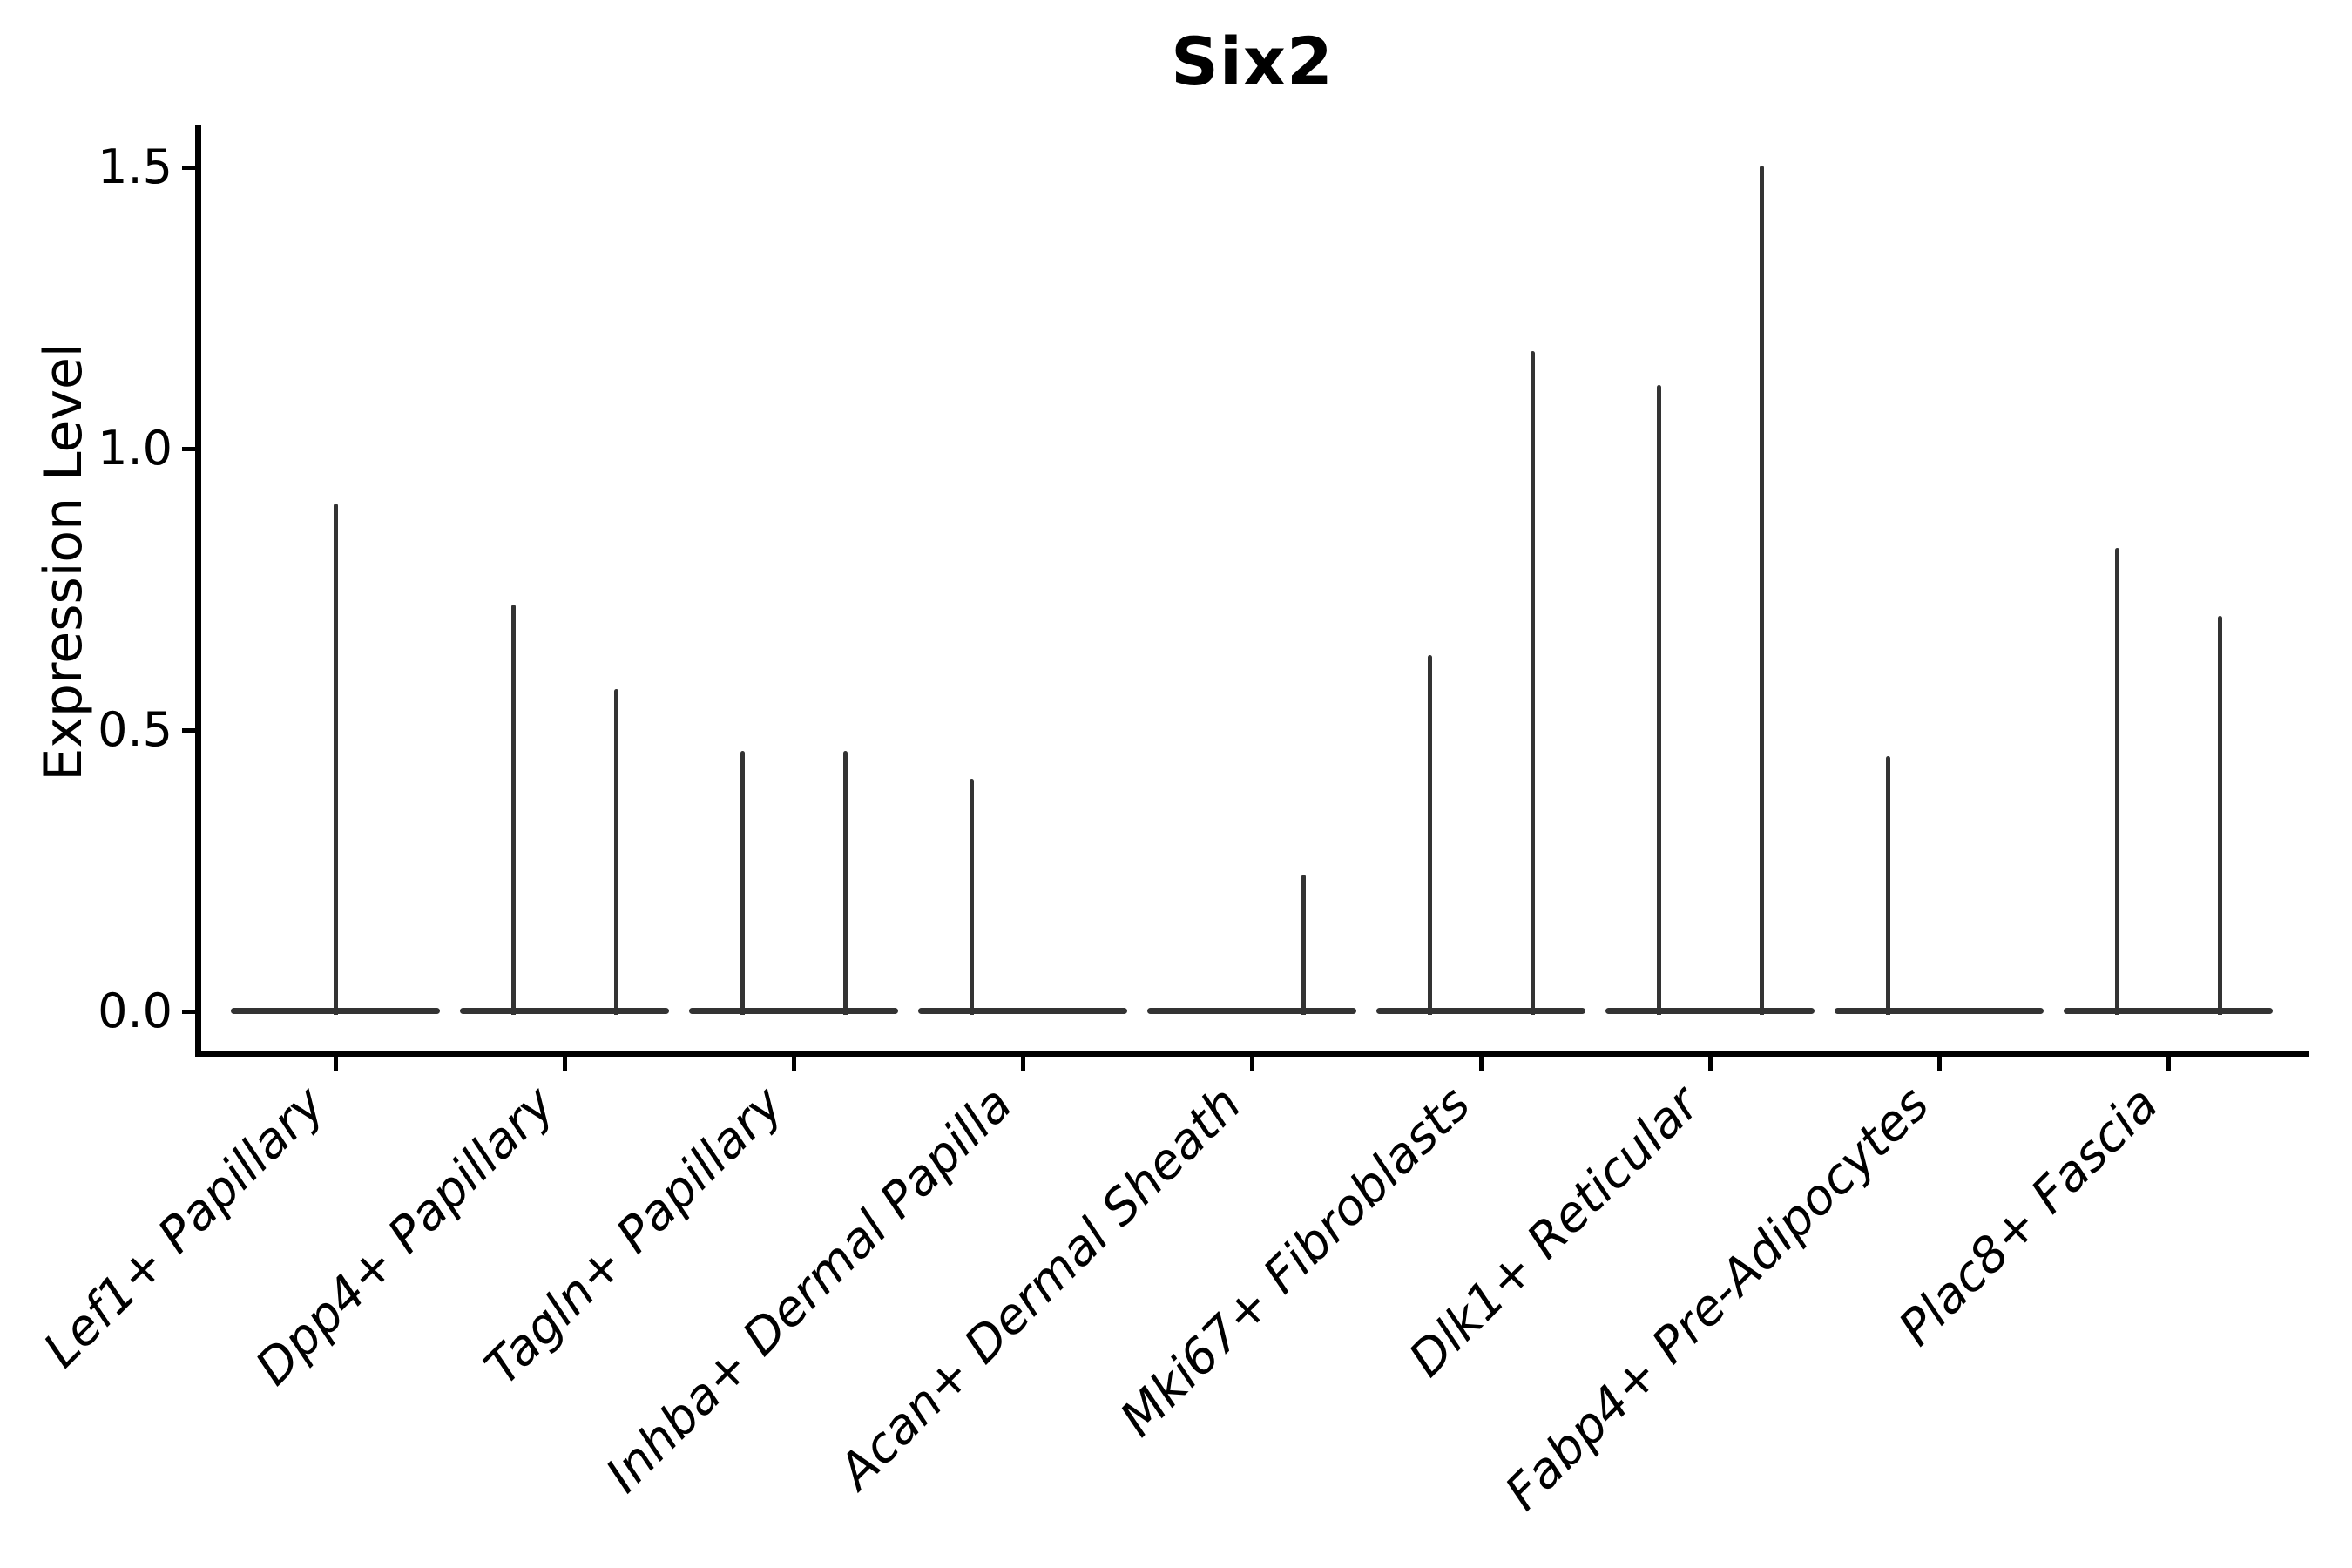 The image size is (2352, 1568). Describe the element at coordinates (135, 448) in the screenshot. I see `y-tick-label: 1.0` at that location.